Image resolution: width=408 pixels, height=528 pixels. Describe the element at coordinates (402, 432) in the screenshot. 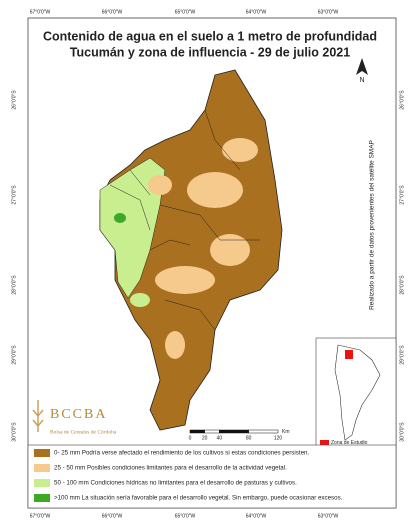

I see `coord-right: 30°0'0"S` at that location.